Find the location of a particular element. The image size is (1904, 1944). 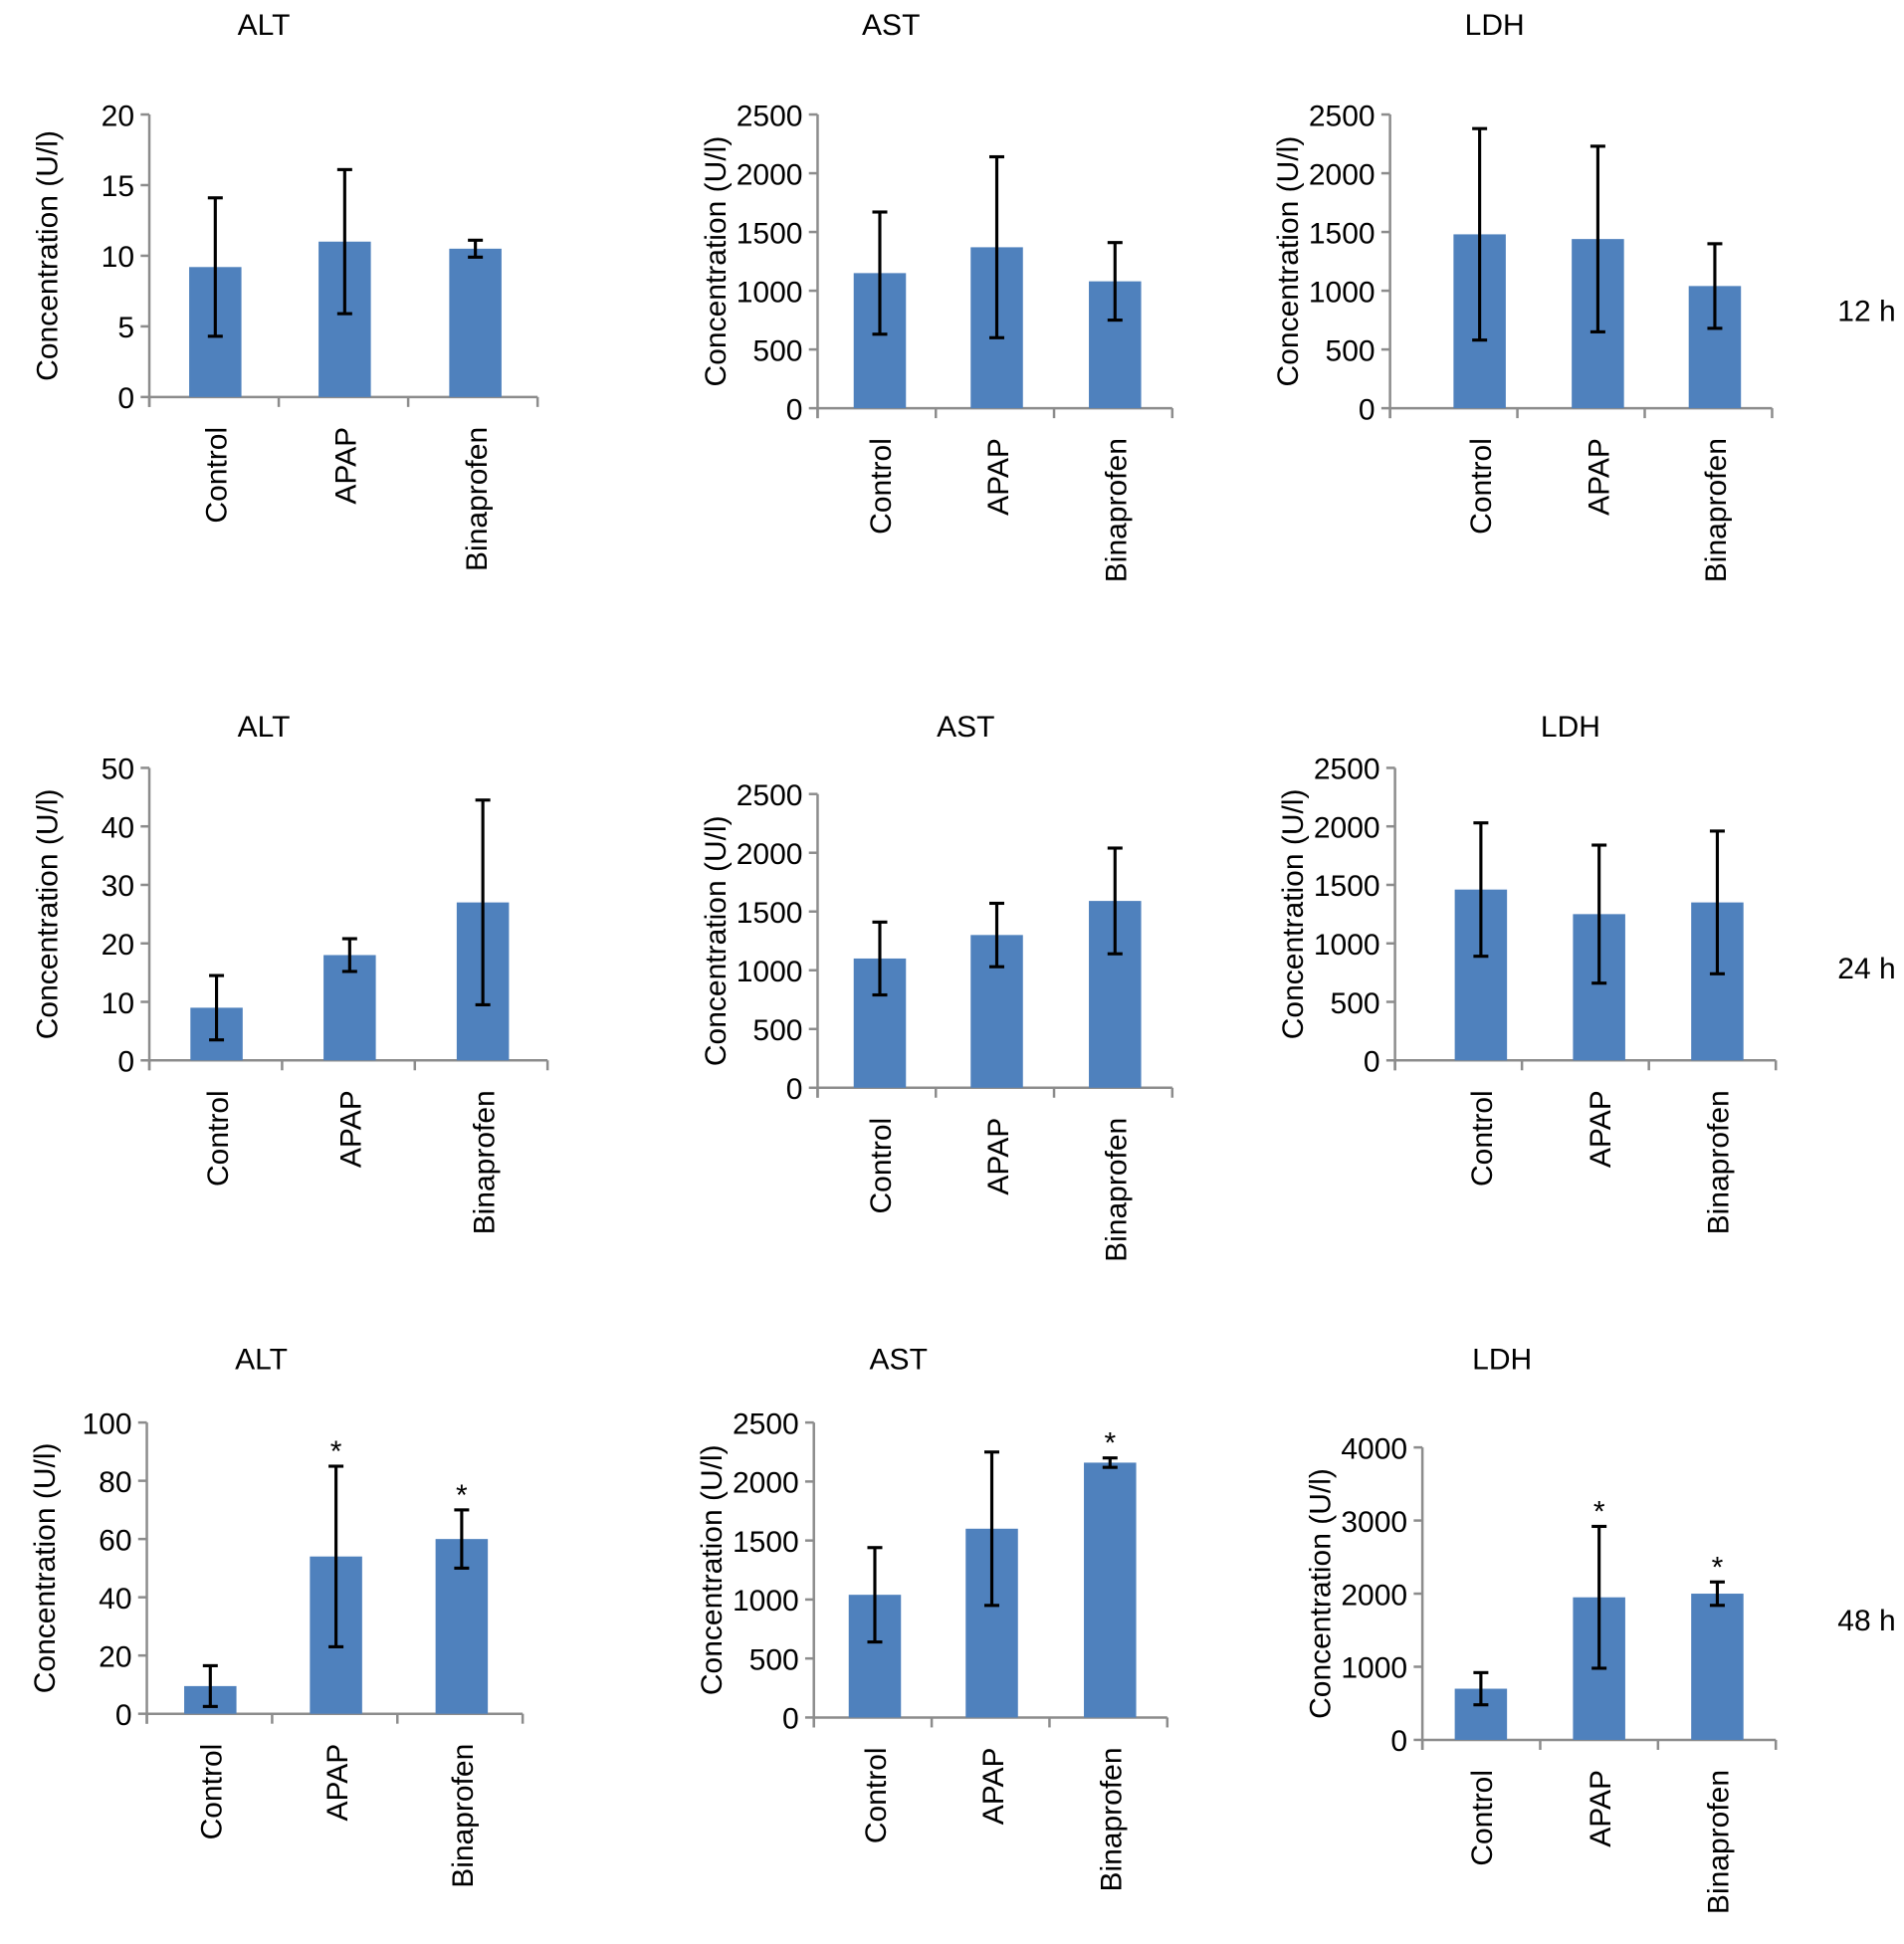

y-tick-label: 5 is located at coordinates (125, 328).